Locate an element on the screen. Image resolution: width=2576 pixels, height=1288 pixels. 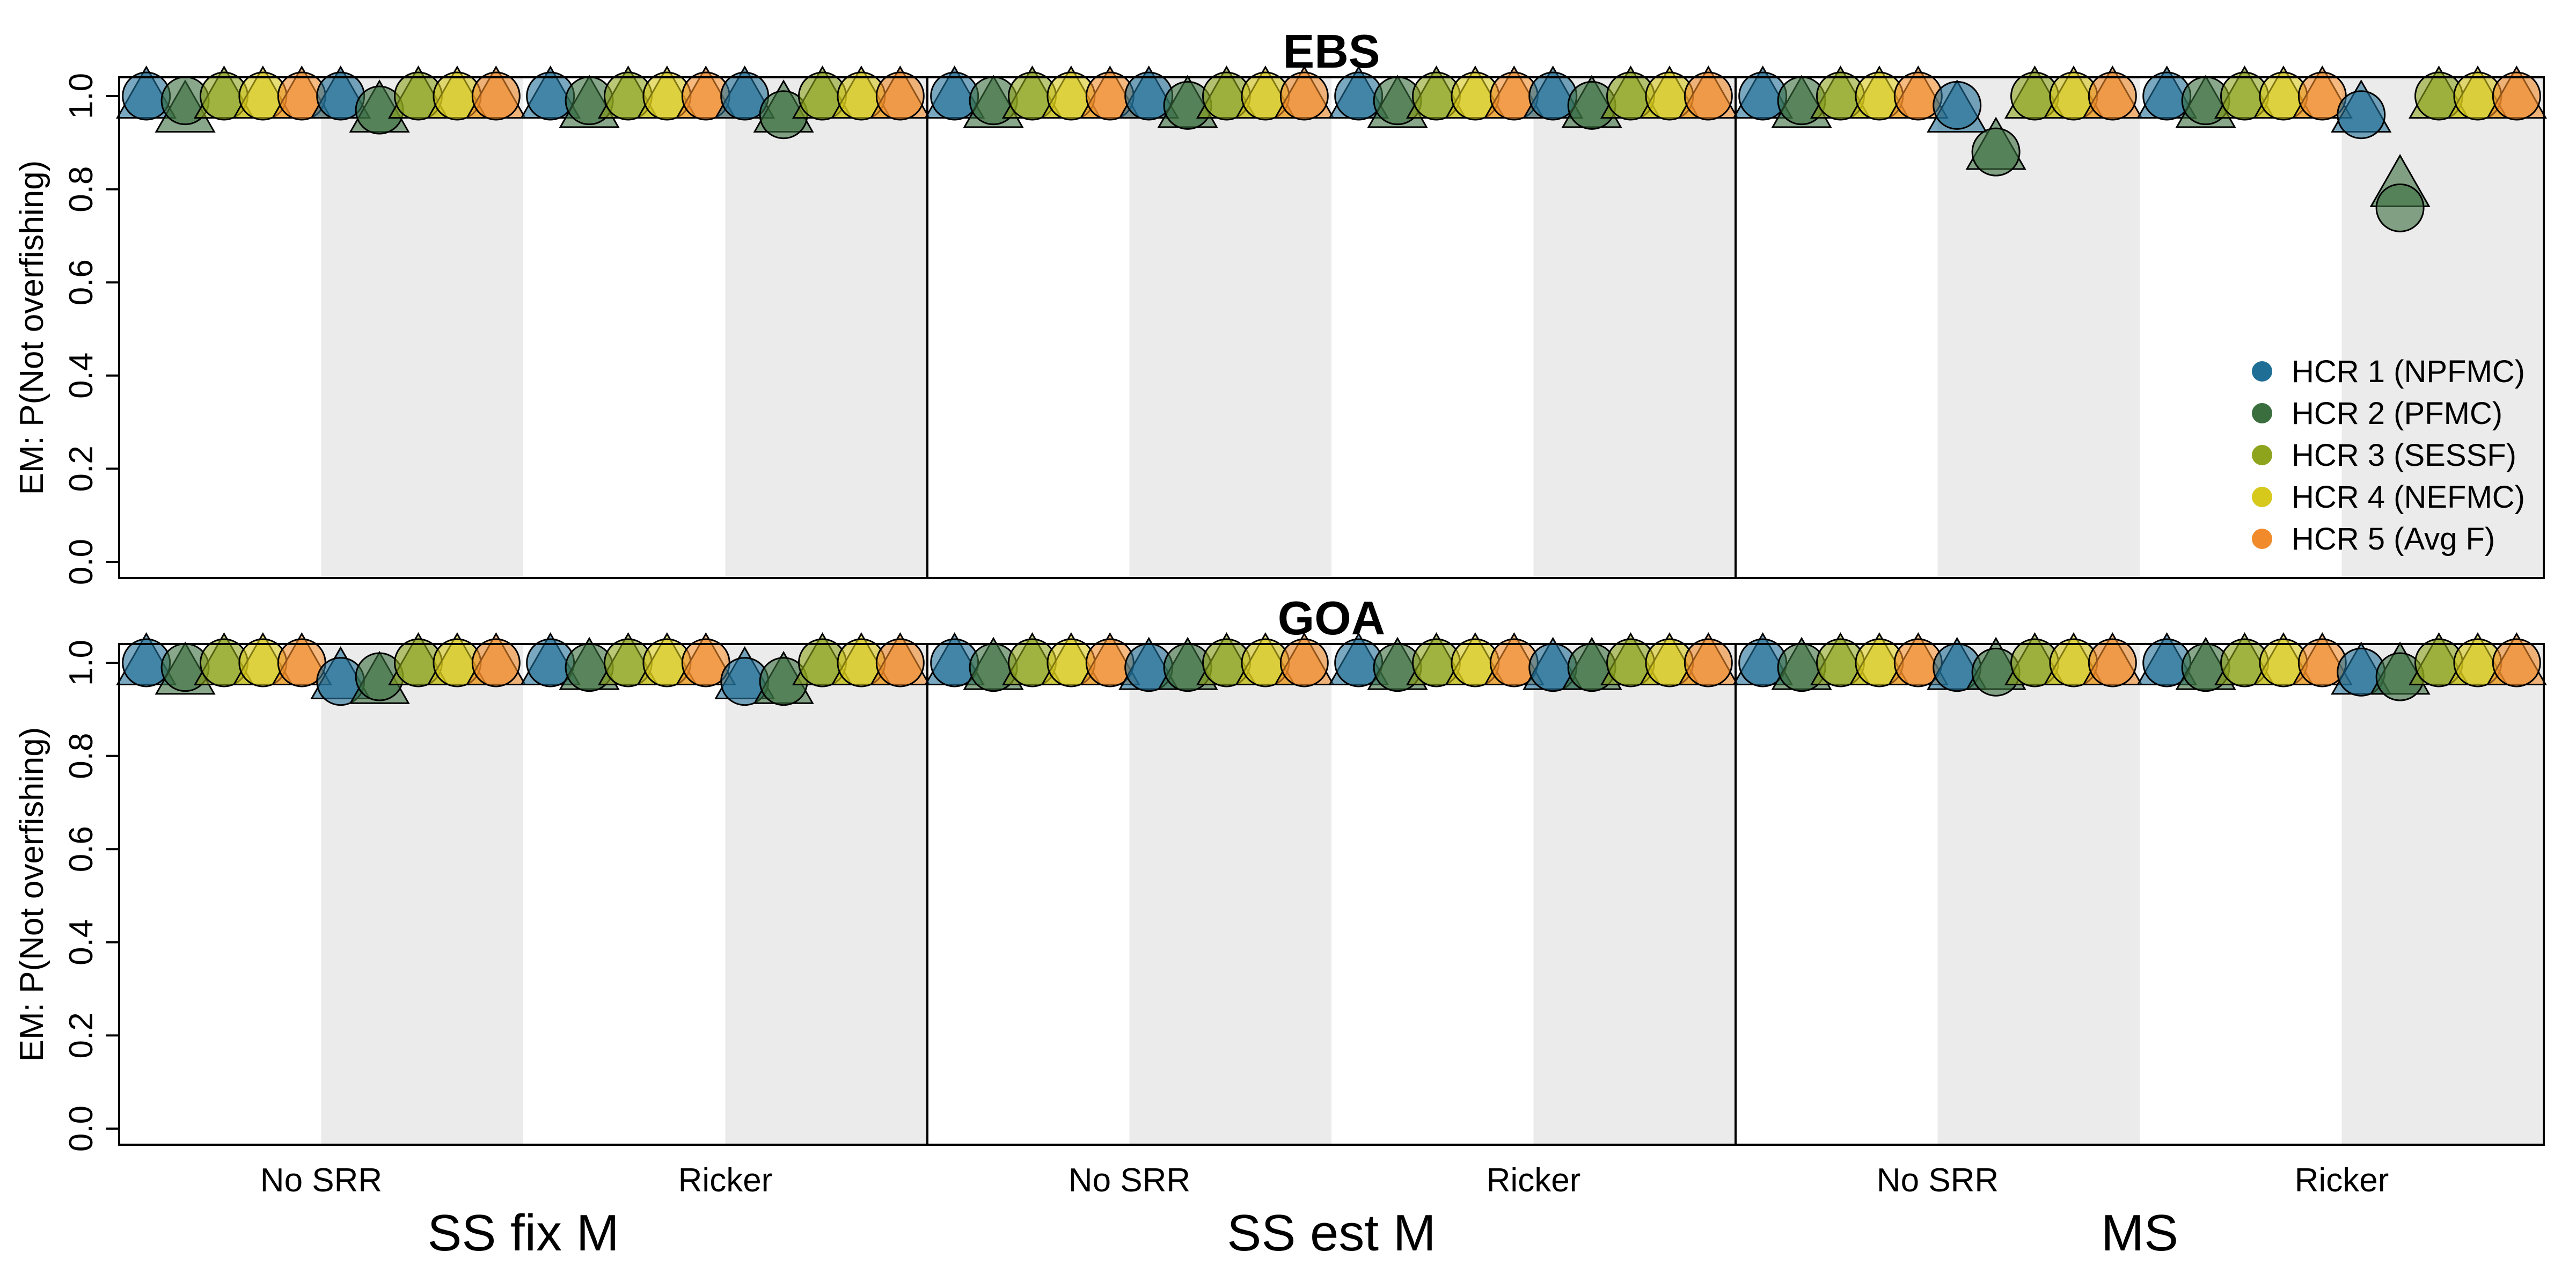
axes: 0.0 0.2 0.4 0.6 0.8 1.0 0.0 0.2 0.4 0.6 0.8 1.0 is located at coordinates (91, 612).